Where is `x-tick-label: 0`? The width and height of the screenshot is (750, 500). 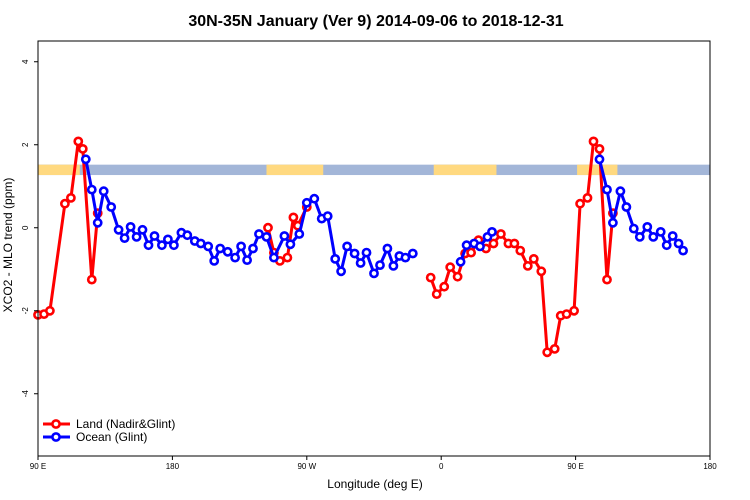
x-tick-label: 0 is located at coordinates (441, 466).